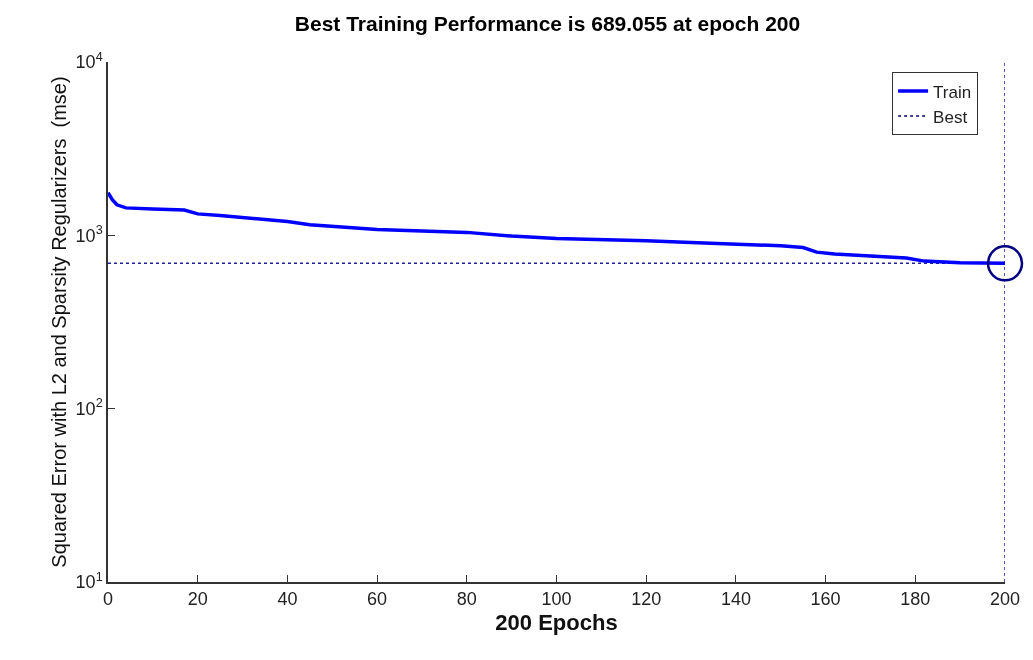  I want to click on x-tick-label: 60, so click(377, 599).